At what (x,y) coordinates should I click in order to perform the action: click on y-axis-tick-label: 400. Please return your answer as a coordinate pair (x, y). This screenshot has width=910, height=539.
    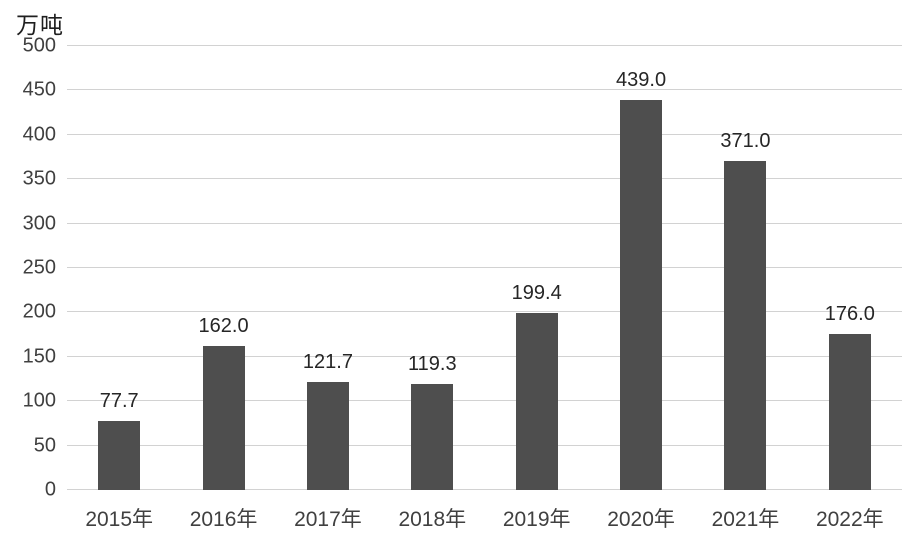
    Looking at the image, I should click on (39, 134).